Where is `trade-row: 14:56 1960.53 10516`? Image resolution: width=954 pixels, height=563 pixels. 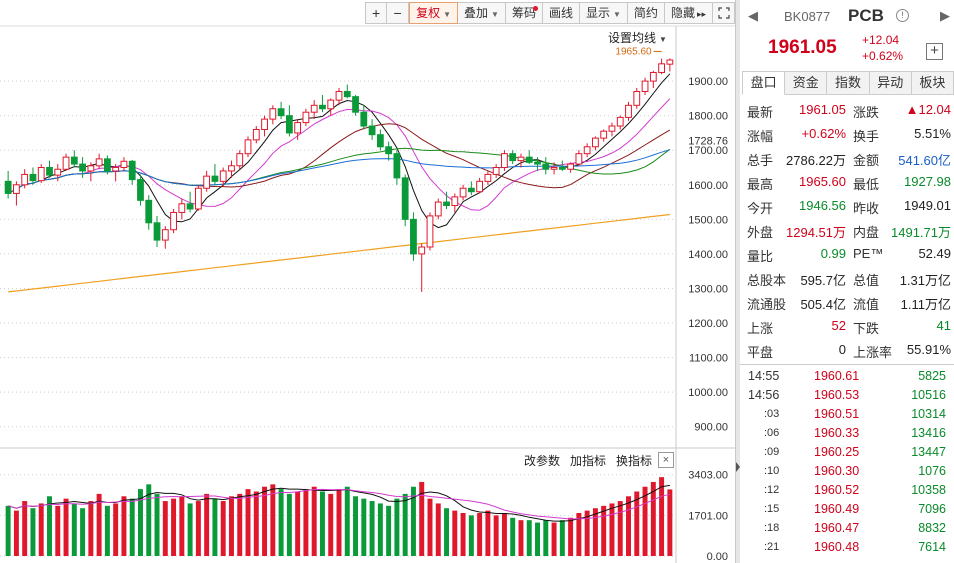
trade-row: 14:56 1960.53 10516 is located at coordinates (847, 395).